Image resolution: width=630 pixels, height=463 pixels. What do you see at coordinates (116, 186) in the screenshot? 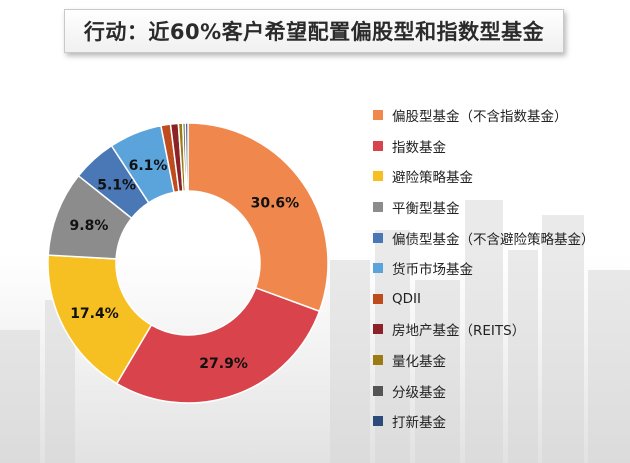
I see `slice-label-4: 5.1%` at bounding box center [116, 186].